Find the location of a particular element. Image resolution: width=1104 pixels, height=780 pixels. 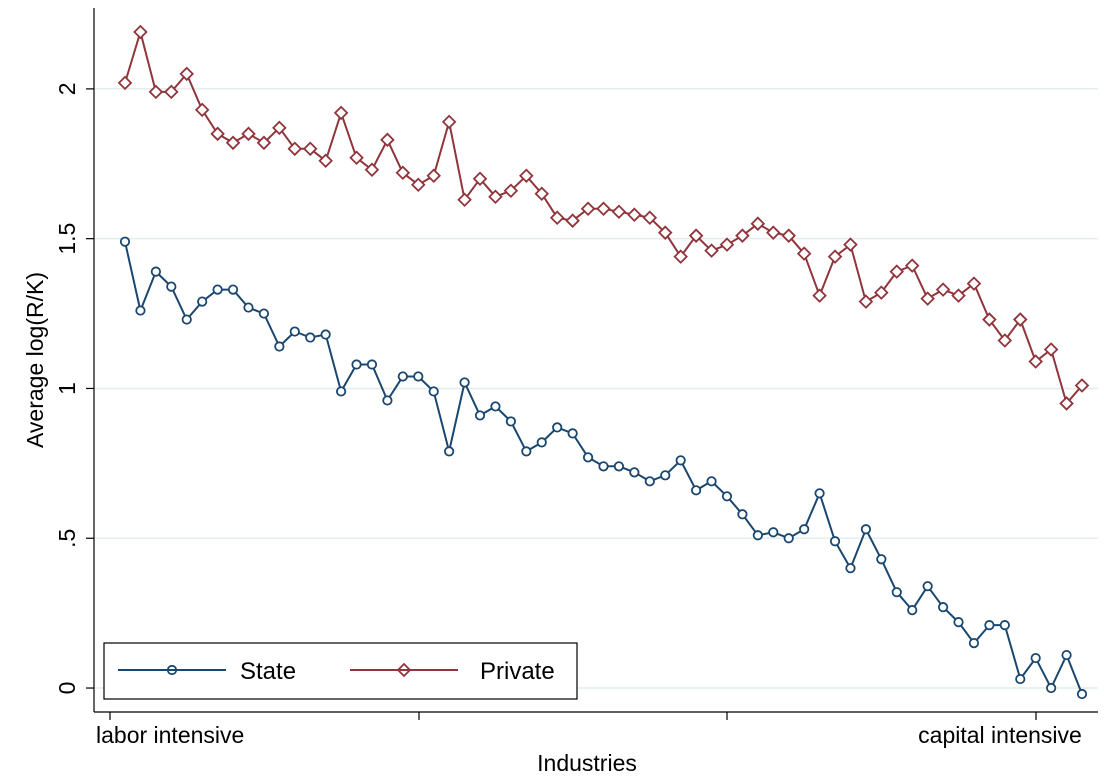

y-axis-label: Average log(R/K) is located at coordinates (35, 360).